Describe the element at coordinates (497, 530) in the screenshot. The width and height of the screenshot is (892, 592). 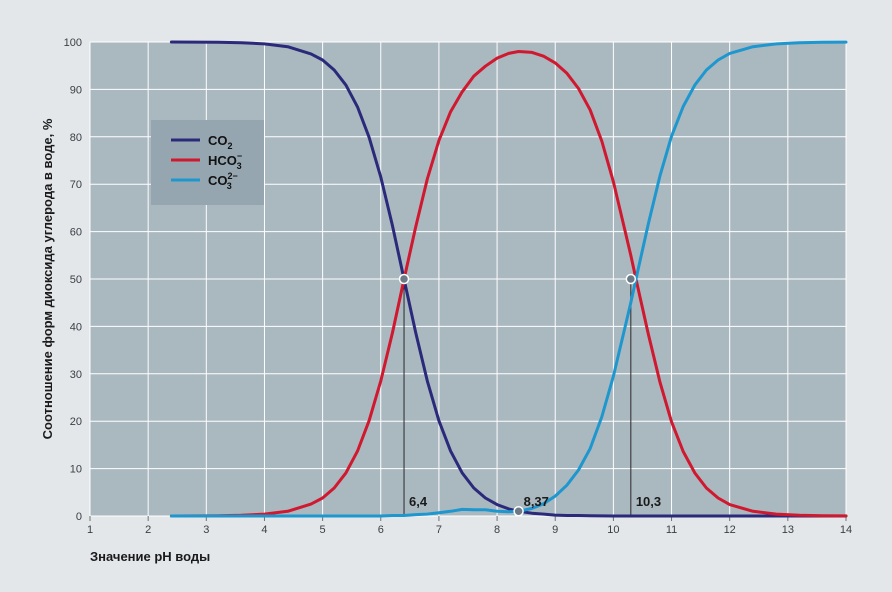
I see `x-tick-label: 8` at that location.